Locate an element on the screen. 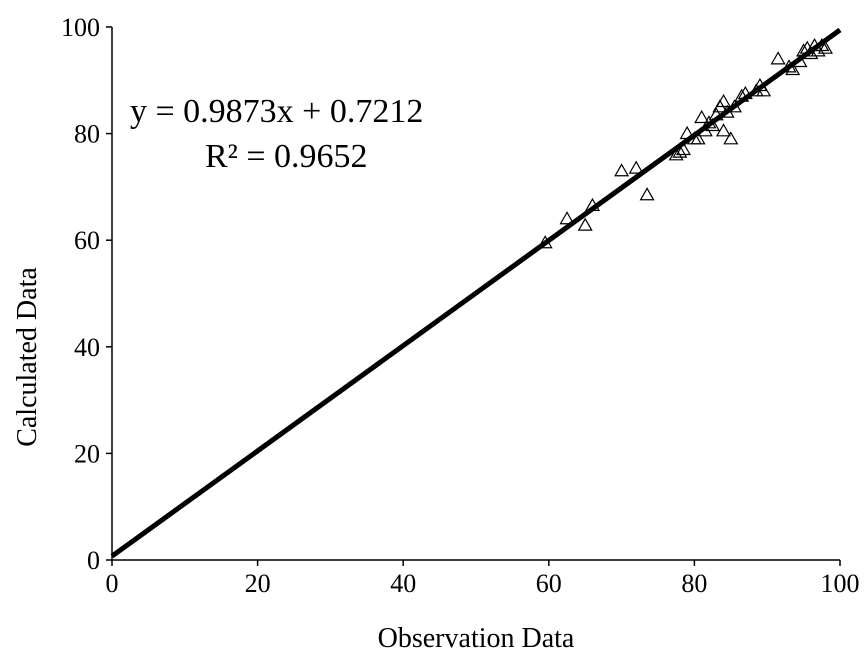  y-tick-label: 0 is located at coordinates (93, 560).